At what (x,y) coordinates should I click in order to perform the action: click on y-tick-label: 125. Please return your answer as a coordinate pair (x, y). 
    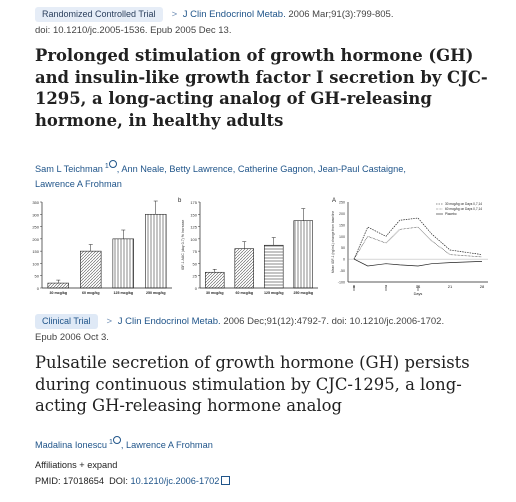
    Looking at the image, I should click on (193, 227).